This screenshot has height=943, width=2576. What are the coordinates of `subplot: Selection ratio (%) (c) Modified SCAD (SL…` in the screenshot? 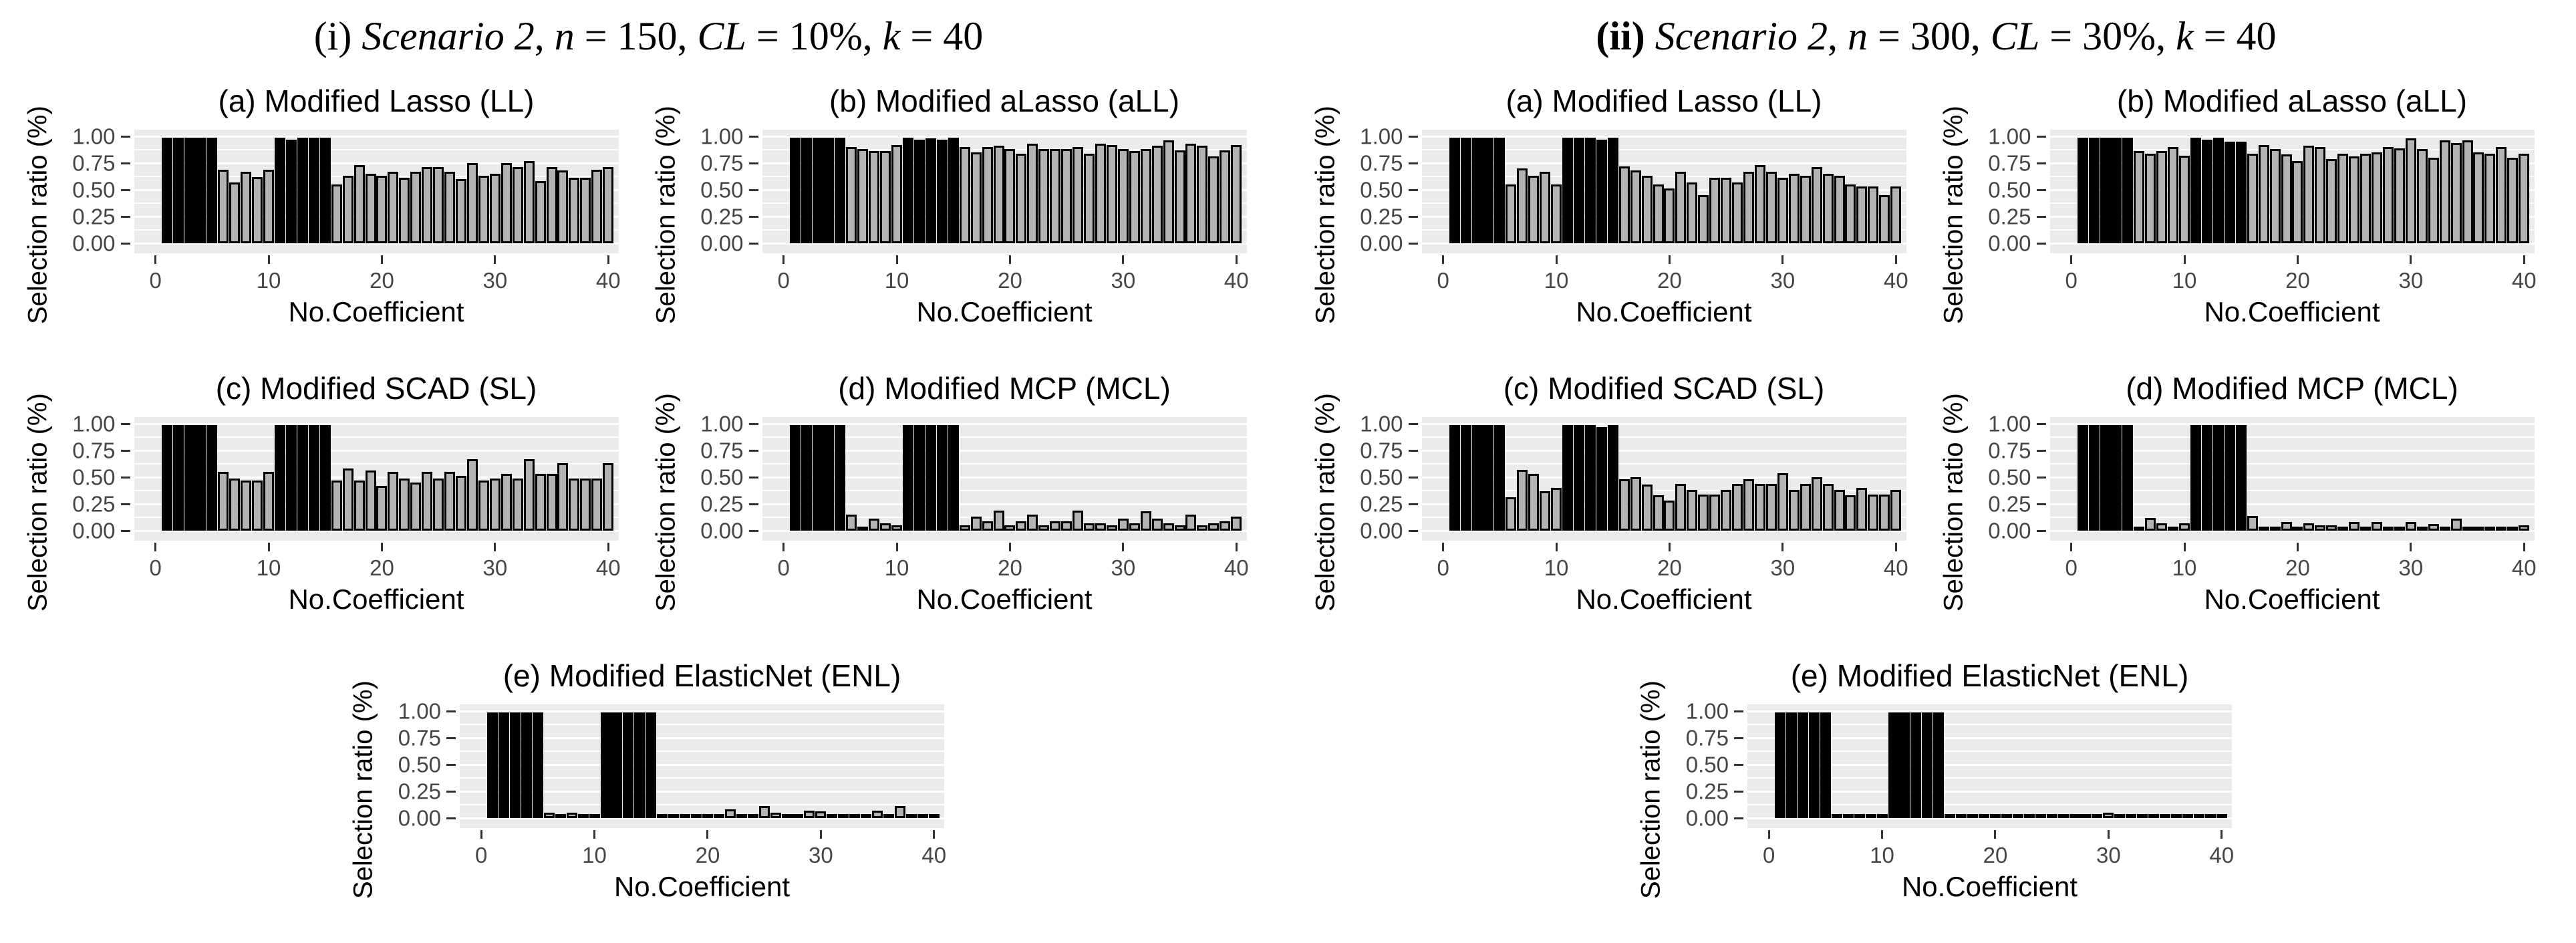 It's located at (1610, 496).